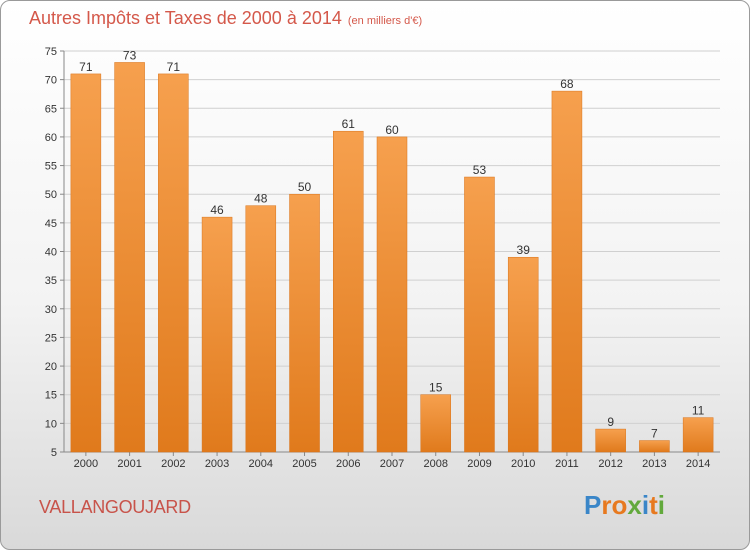  Describe the element at coordinates (261, 464) in the screenshot. I see `x-tick-label-2004: 2004` at that location.